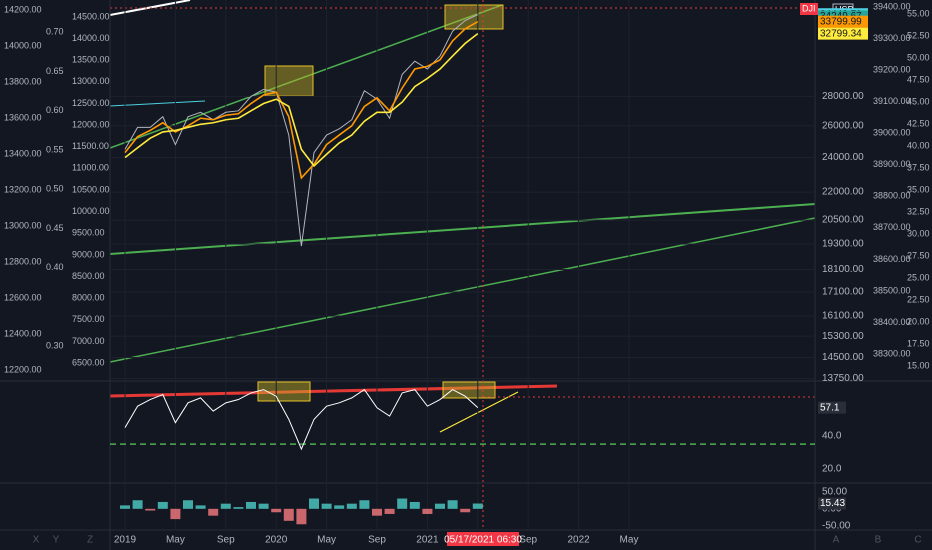 This screenshot has height=550, width=932. Describe the element at coordinates (917, 540) in the screenshot. I see `axis-button: C` at that location.